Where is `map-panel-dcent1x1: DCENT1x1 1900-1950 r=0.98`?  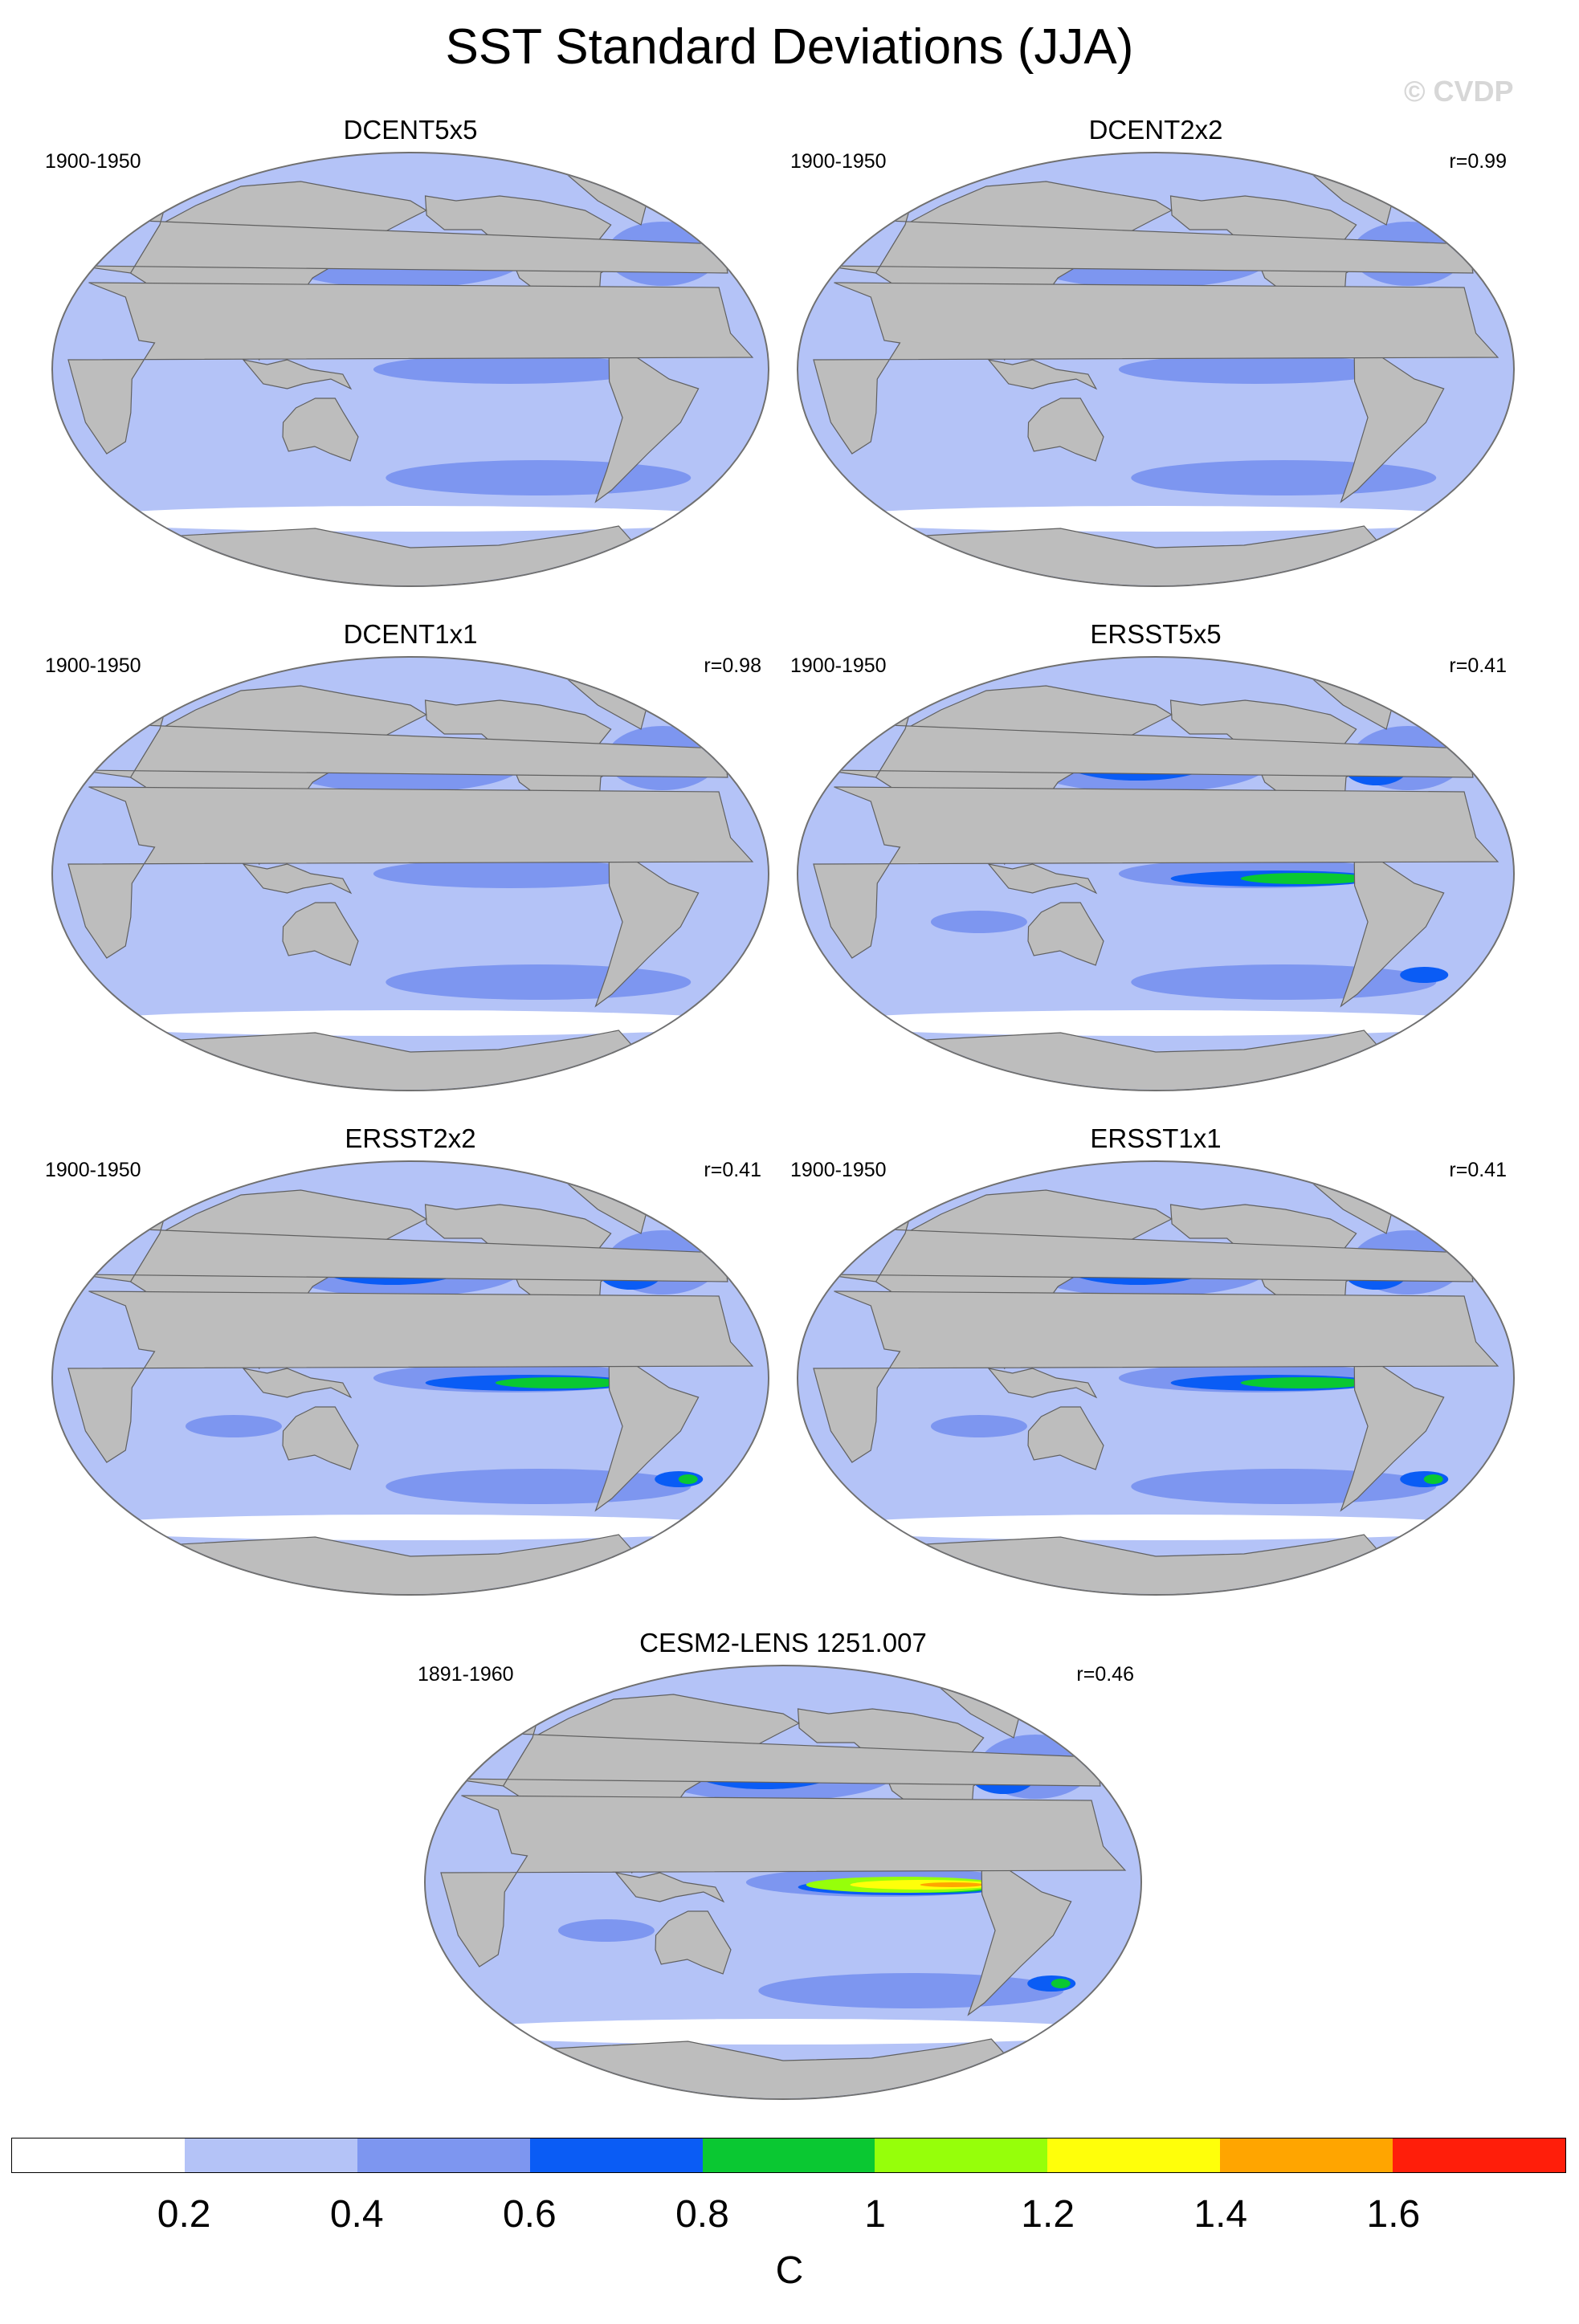 map-panel-dcent1x1: DCENT1x1 1900-1950 r=0.98 is located at coordinates (410, 859).